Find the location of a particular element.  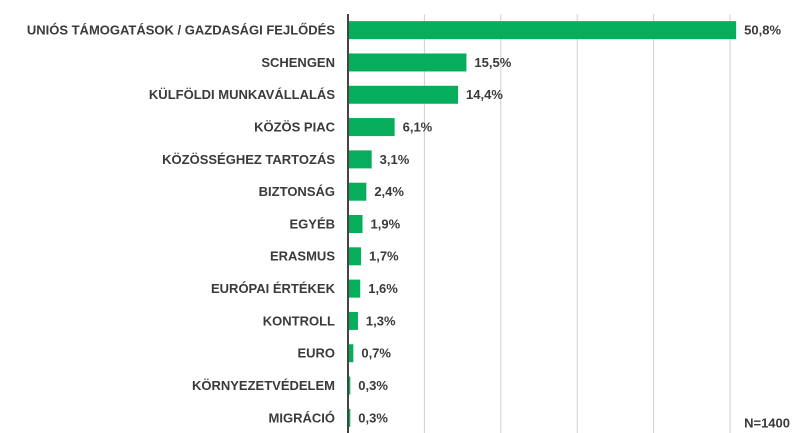

y-tick-label: KONTROLL is located at coordinates (299, 320).